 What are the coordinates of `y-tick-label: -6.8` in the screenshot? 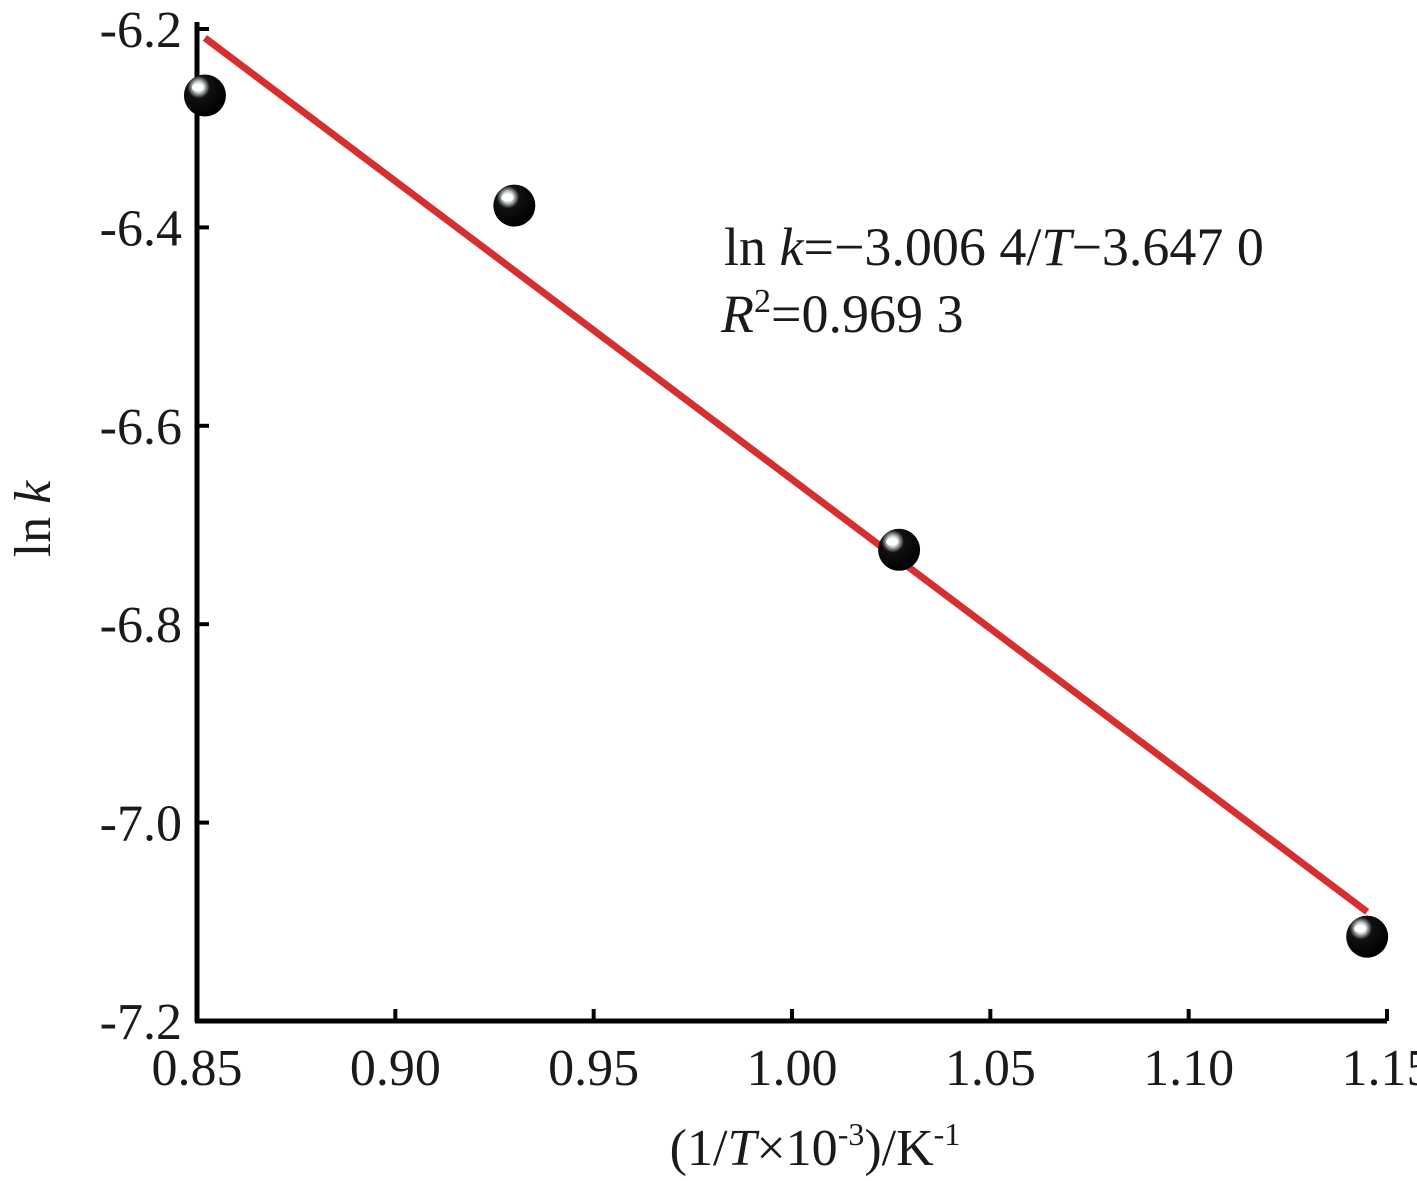 It's located at (141, 625).